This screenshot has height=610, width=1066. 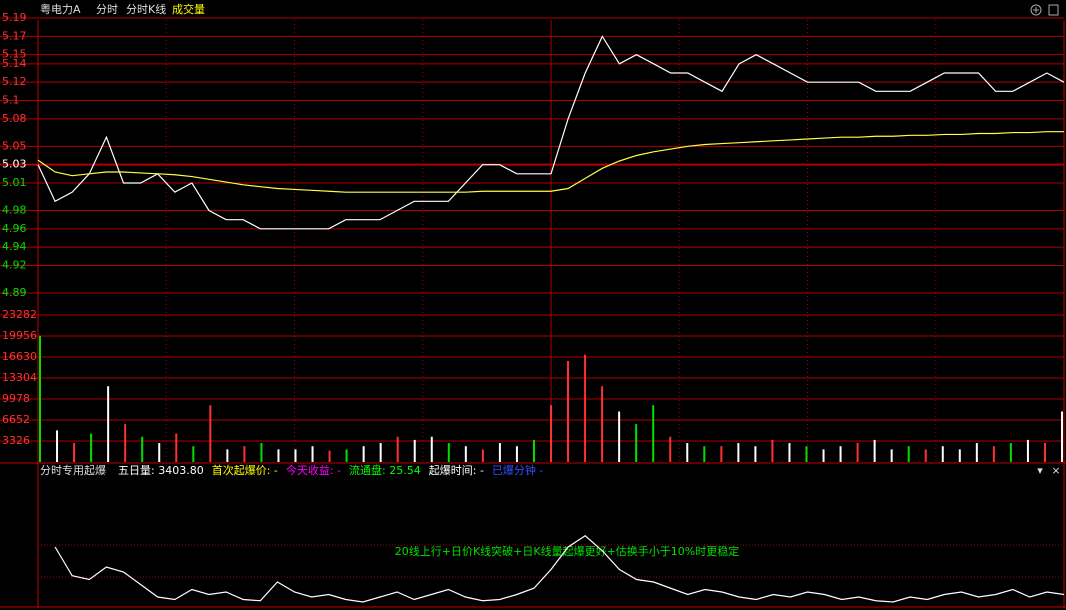 I want to click on tab: 分时K线, so click(x=146, y=9).